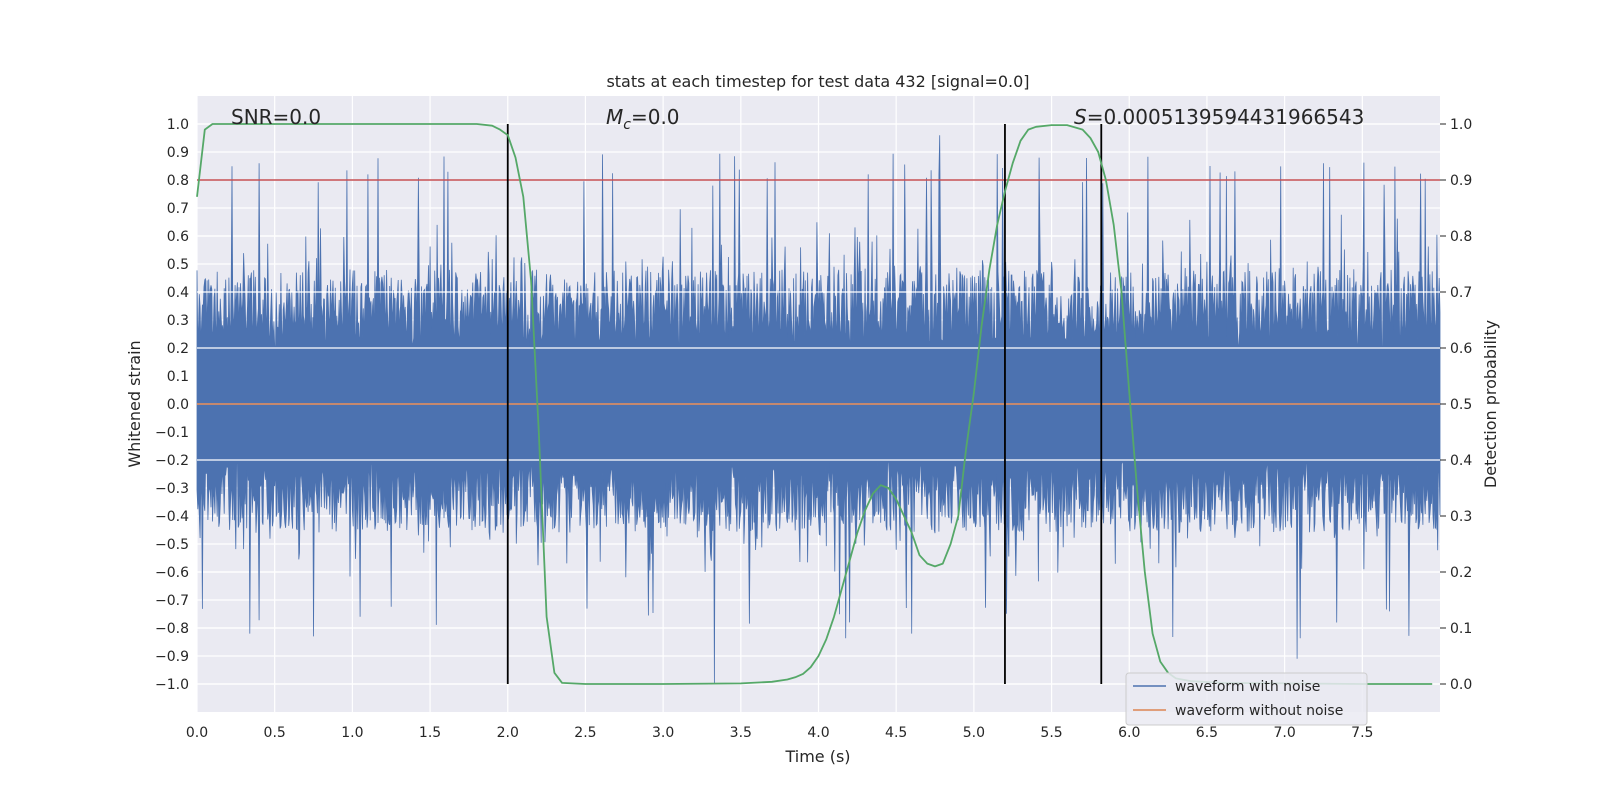  Describe the element at coordinates (585, 733) in the screenshot. I see `x-tick-label: 2.5` at that location.